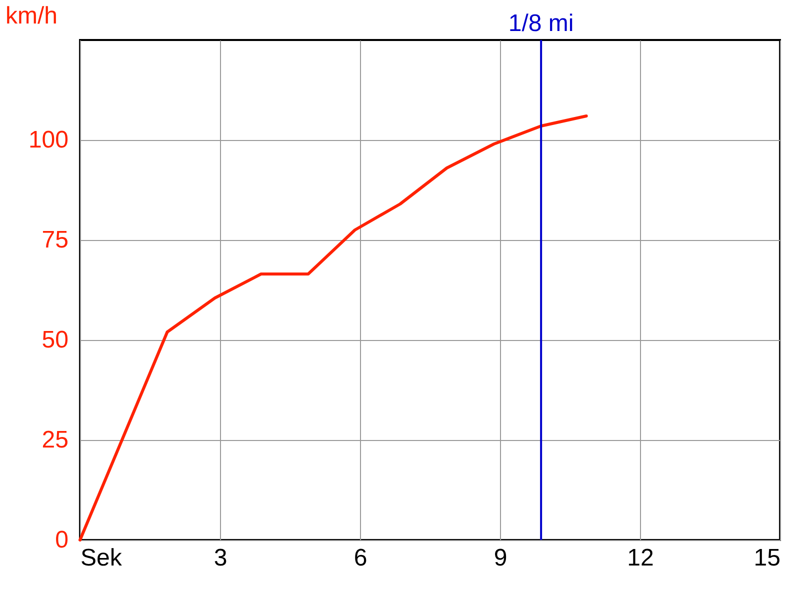 Image resolution: width=800 pixels, height=600 pixels. I want to click on x-tick-label: 6, so click(361, 558).